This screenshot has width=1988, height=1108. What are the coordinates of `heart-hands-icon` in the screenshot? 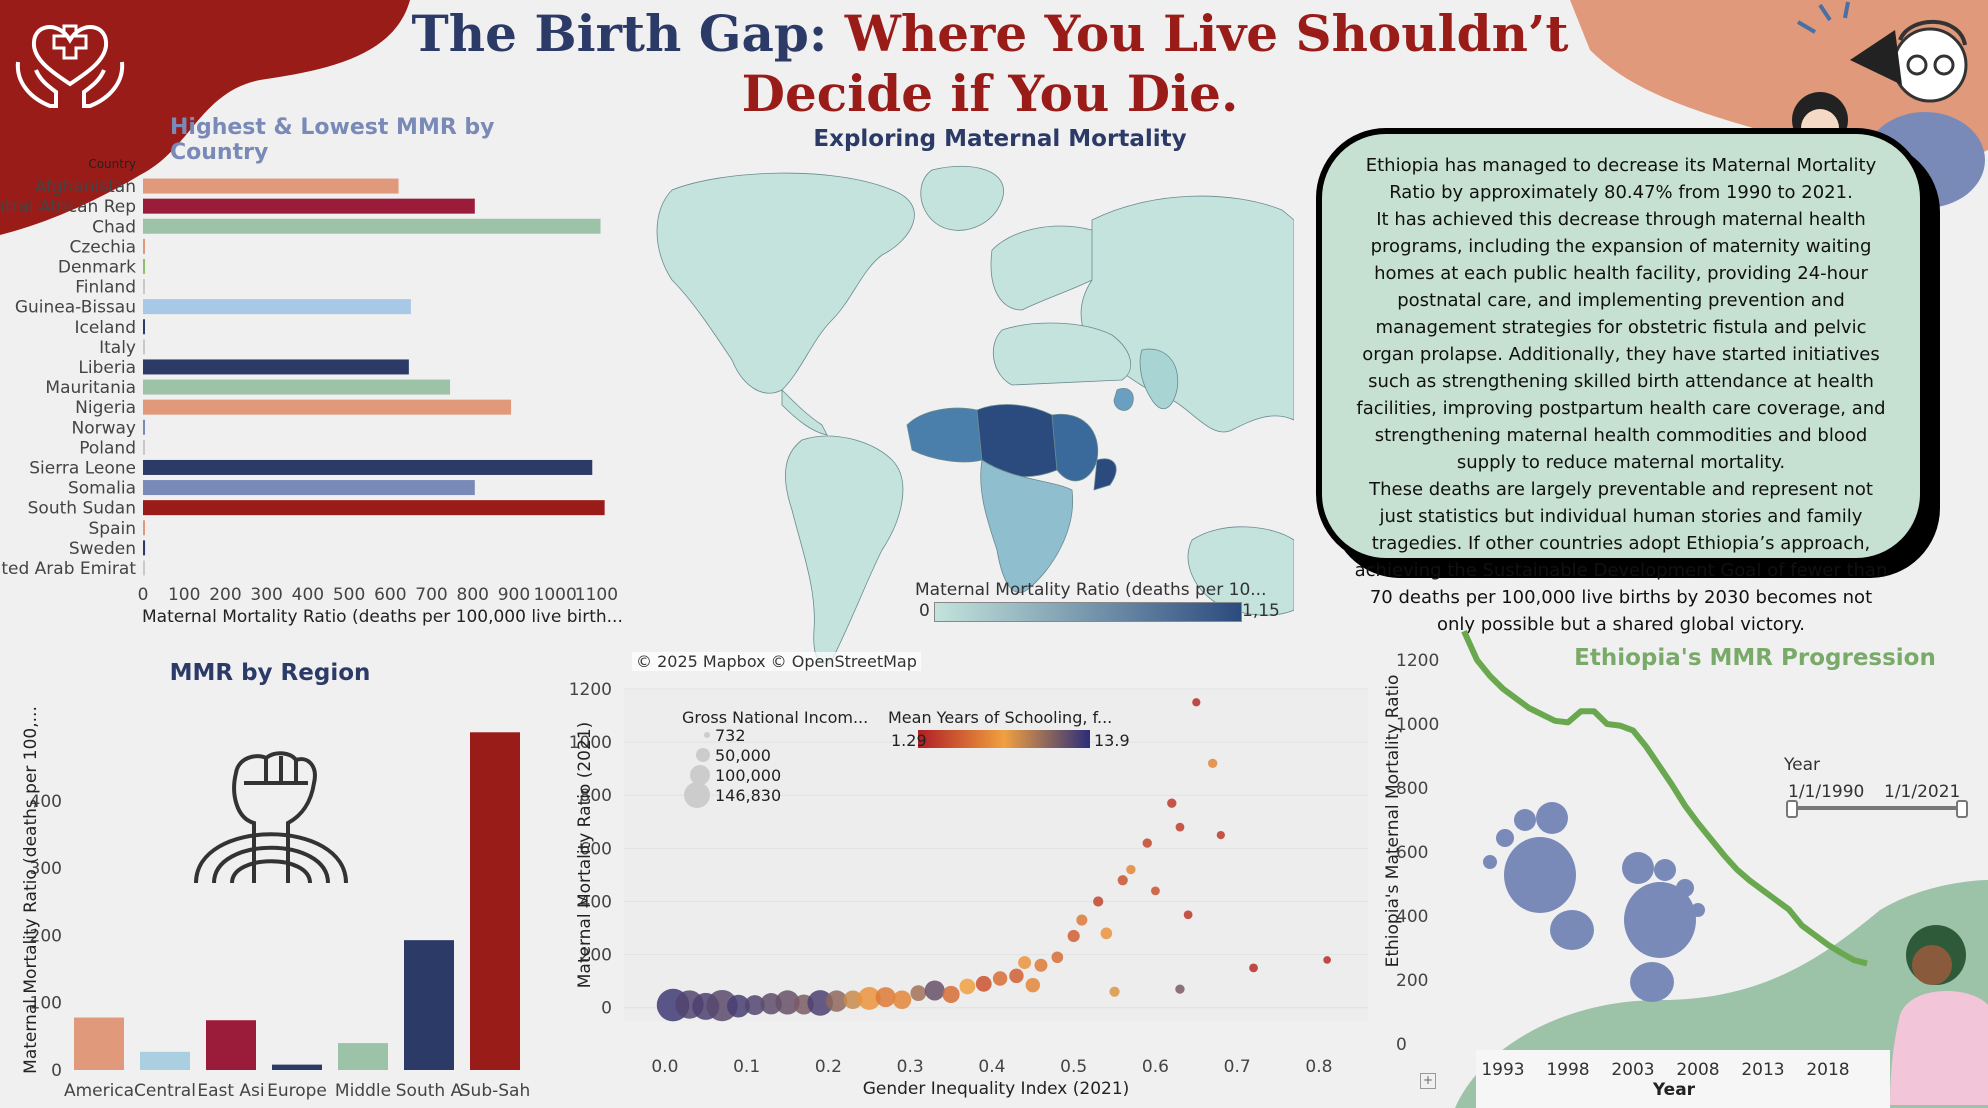 It's located at (70, 66).